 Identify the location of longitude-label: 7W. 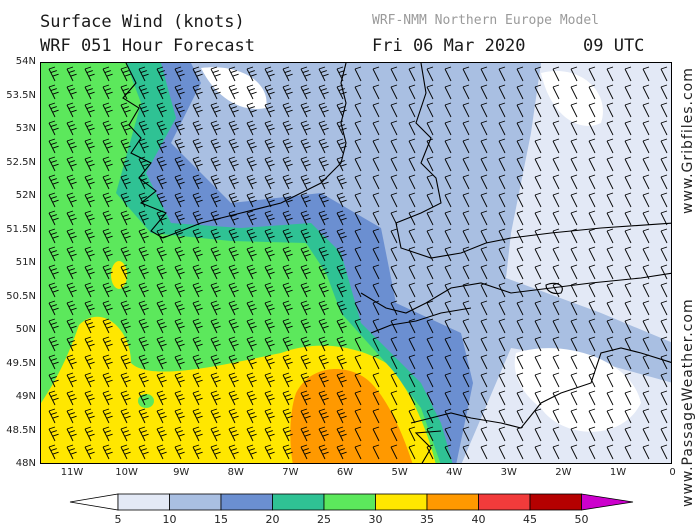
(290, 472).